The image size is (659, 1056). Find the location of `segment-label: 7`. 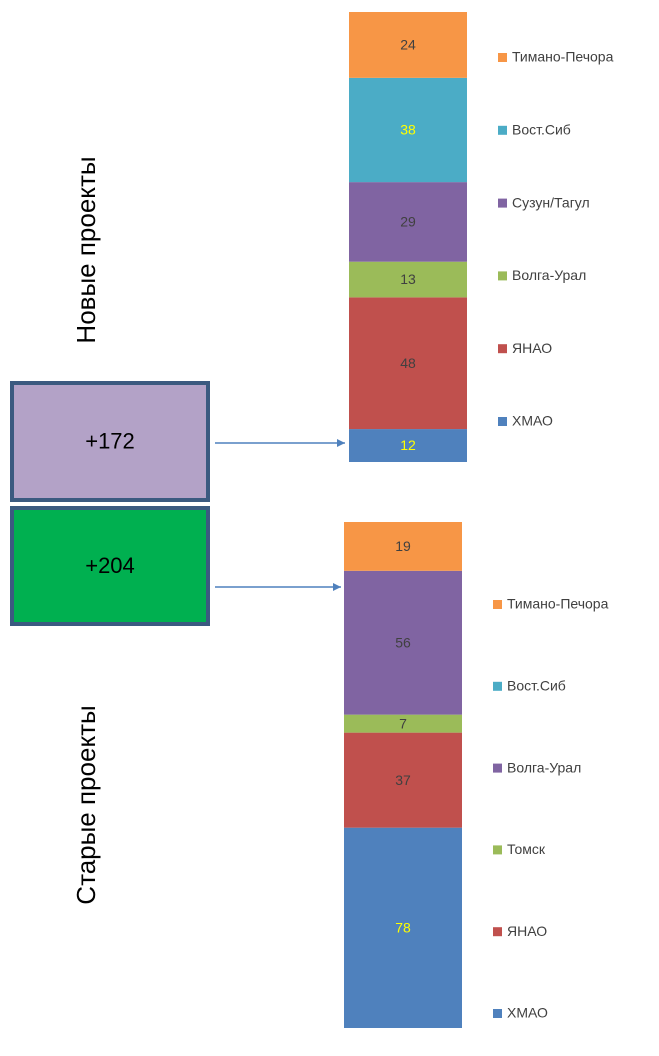

segment-label: 7 is located at coordinates (403, 723).